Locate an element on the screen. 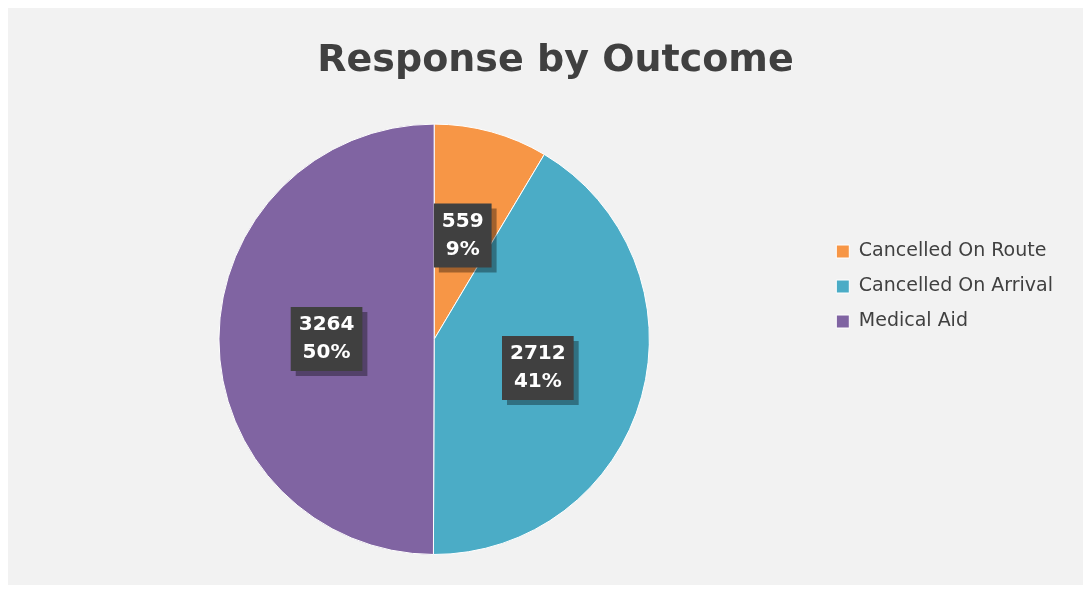 The image size is (1091, 593). legend-label: Medical Aid is located at coordinates (913, 319).